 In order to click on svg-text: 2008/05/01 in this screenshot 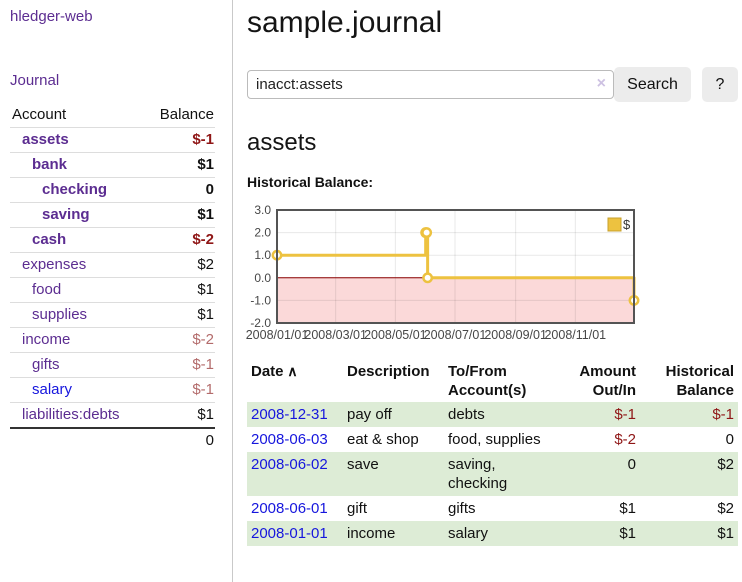, I will do `click(395, 335)`.